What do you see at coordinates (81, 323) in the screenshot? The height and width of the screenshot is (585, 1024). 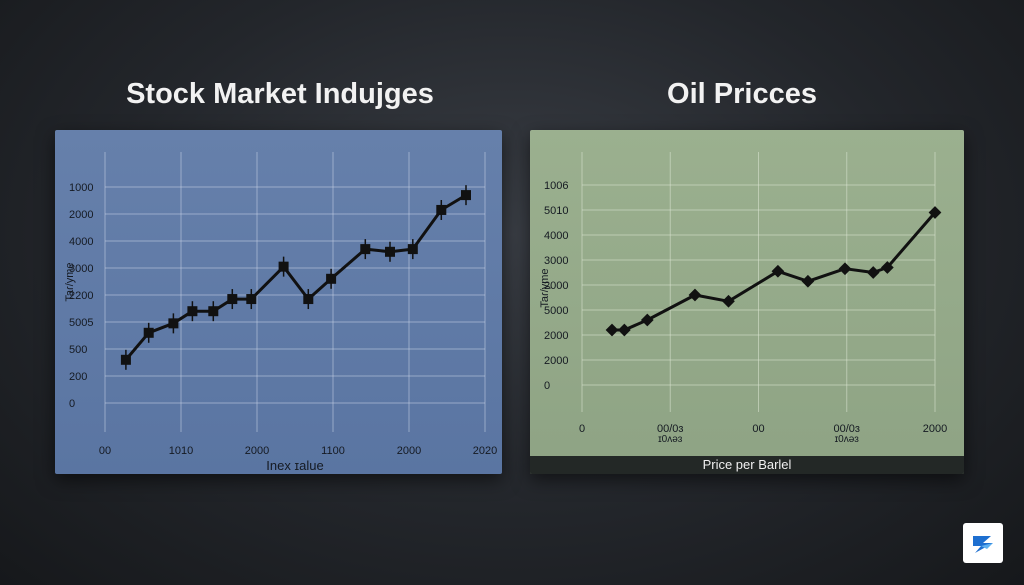 I see `y-tick-label: 5005` at bounding box center [81, 323].